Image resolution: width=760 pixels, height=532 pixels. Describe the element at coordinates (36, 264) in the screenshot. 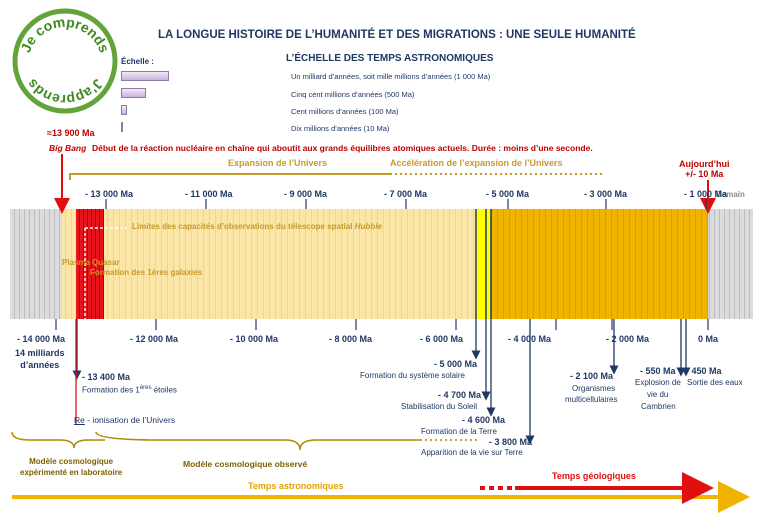

I see `bar-before-bigbang` at that location.